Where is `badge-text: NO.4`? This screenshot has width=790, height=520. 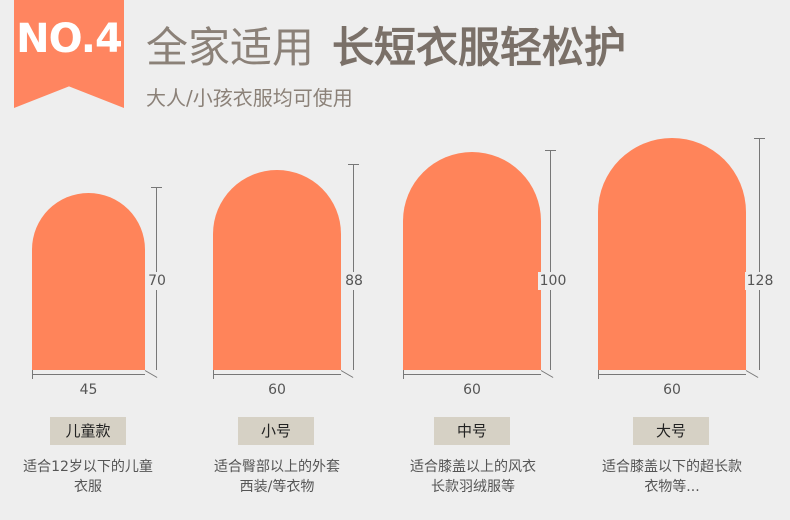 badge-text: NO.4 is located at coordinates (69, 39).